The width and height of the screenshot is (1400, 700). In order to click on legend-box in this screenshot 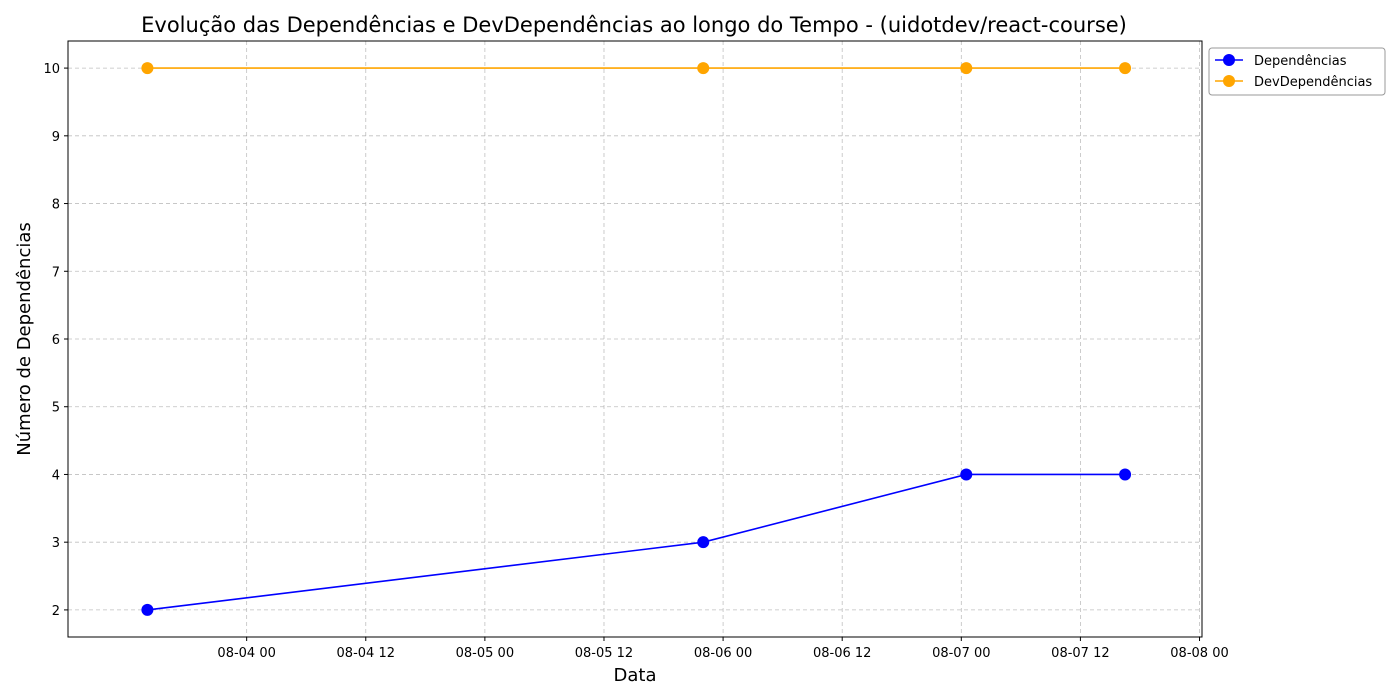, I will do `click(1297, 71)`.